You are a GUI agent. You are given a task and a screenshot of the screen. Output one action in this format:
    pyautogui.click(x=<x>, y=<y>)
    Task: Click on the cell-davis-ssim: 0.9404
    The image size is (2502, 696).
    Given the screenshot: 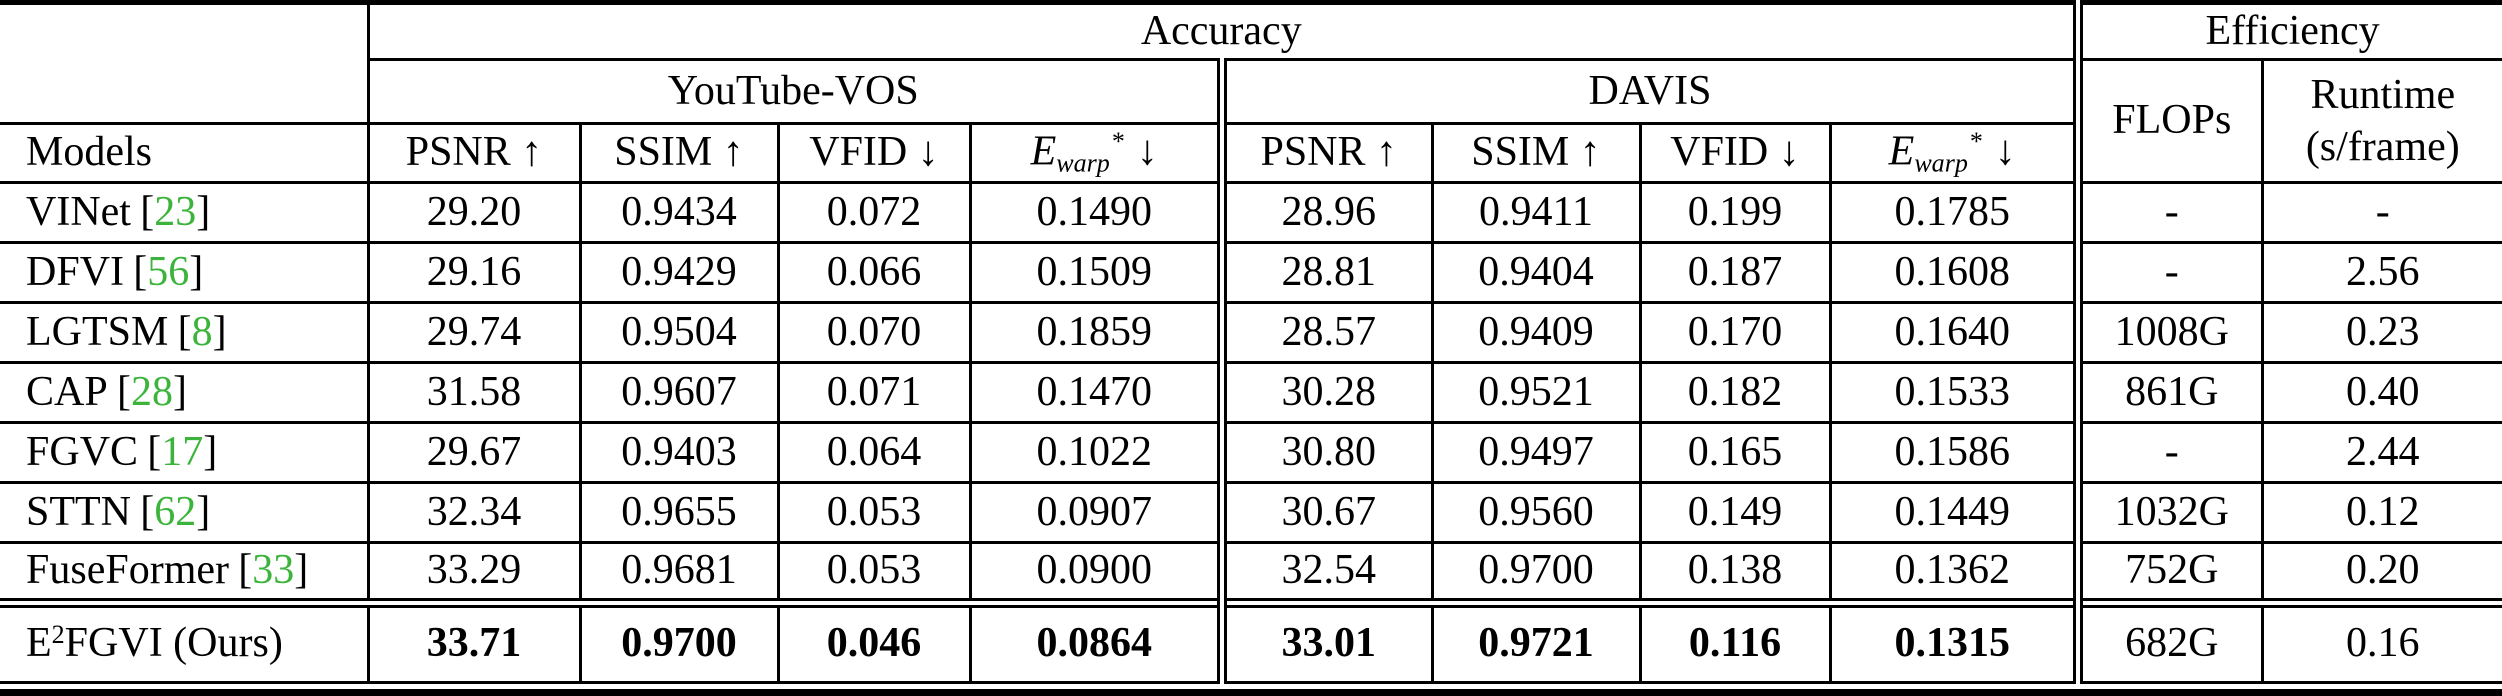 What is the action you would take?
    pyautogui.click(x=1537, y=273)
    